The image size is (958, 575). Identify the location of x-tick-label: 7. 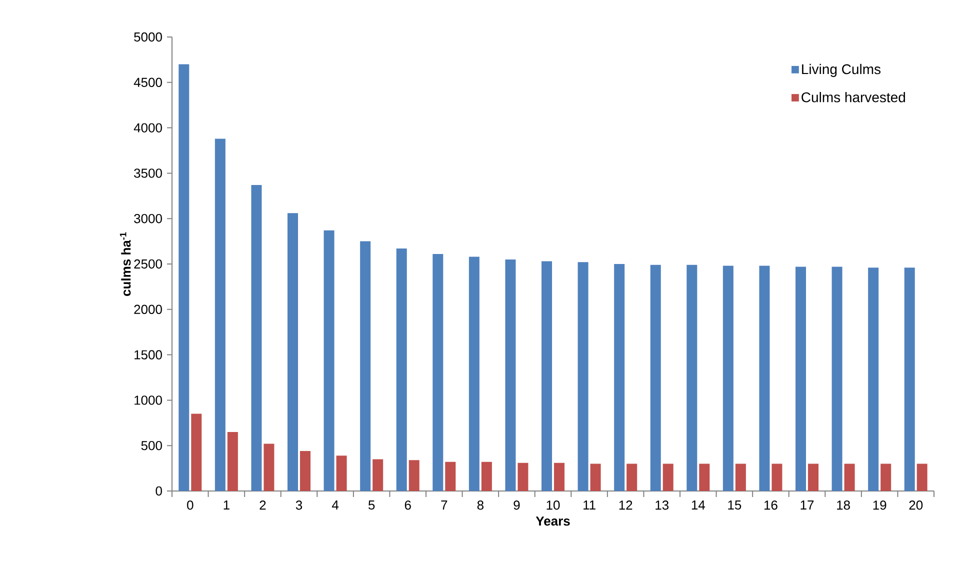
(444, 505).